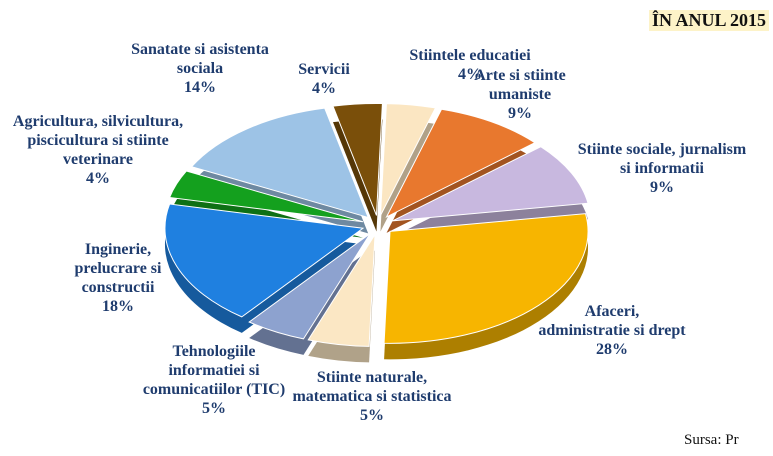 This screenshot has height=456, width=773. What do you see at coordinates (324, 69) in the screenshot?
I see `category-label: Servicii` at bounding box center [324, 69].